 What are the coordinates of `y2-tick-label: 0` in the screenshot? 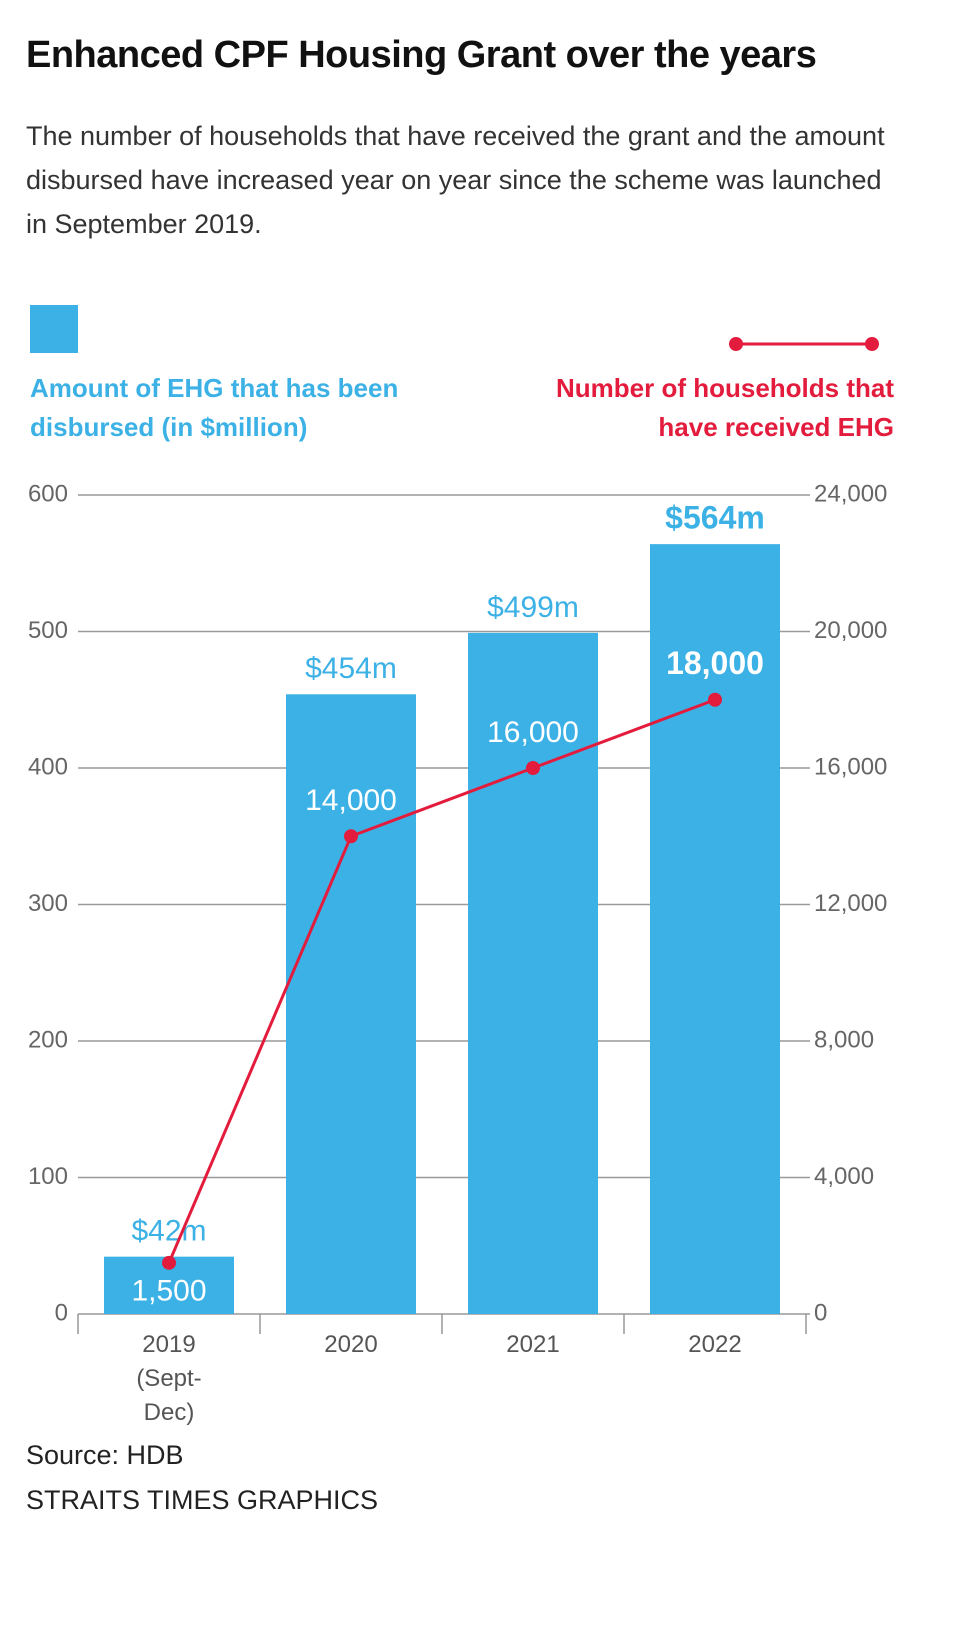 It's located at (820, 1312).